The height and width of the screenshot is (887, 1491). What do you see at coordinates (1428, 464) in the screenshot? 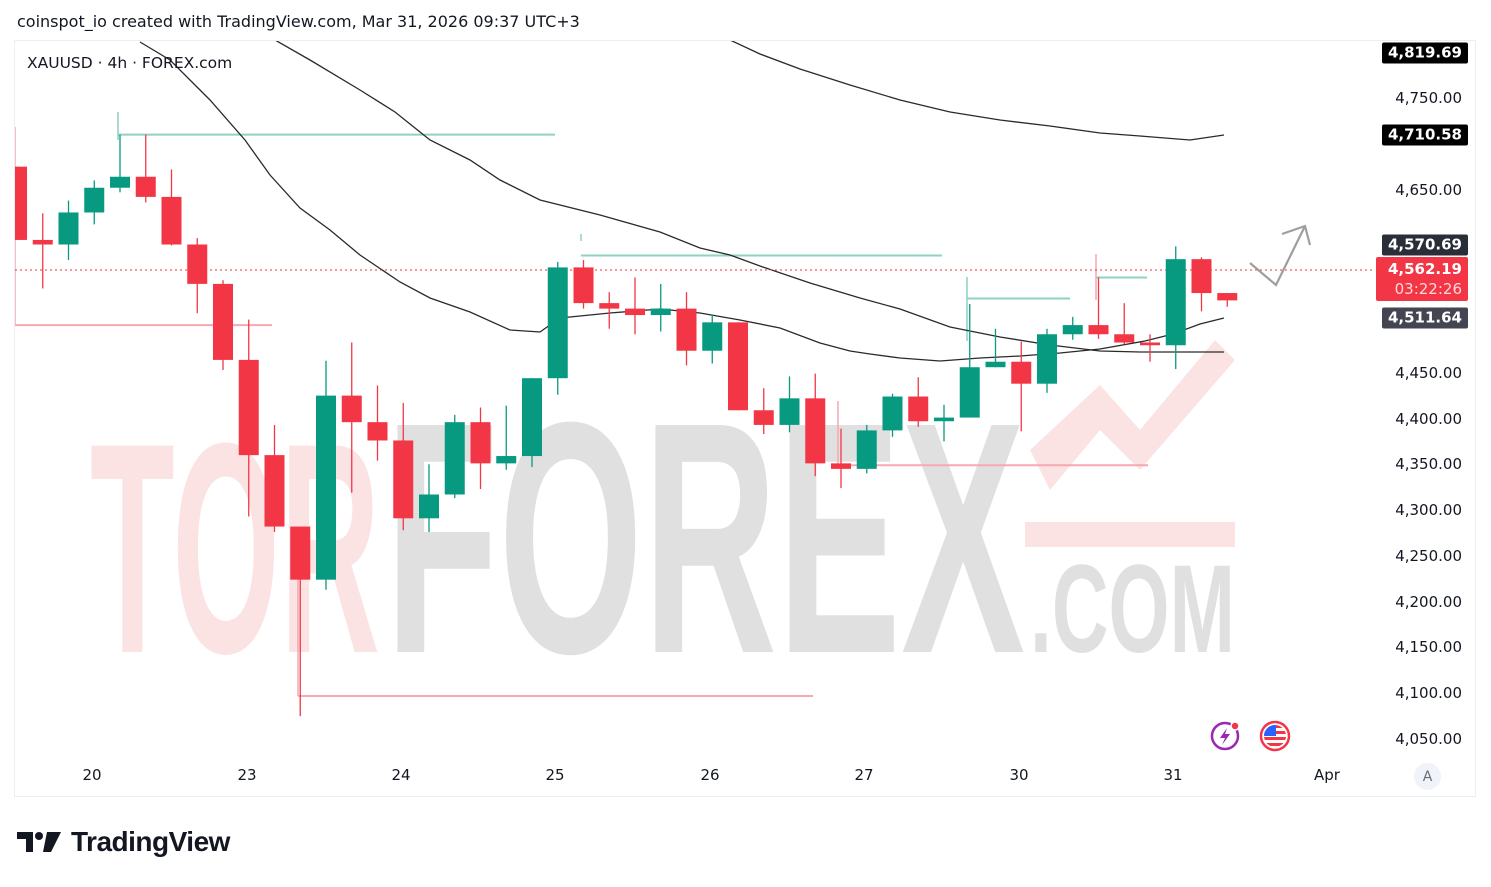
I see `price-axis-tick: 4,350.00` at bounding box center [1428, 464].